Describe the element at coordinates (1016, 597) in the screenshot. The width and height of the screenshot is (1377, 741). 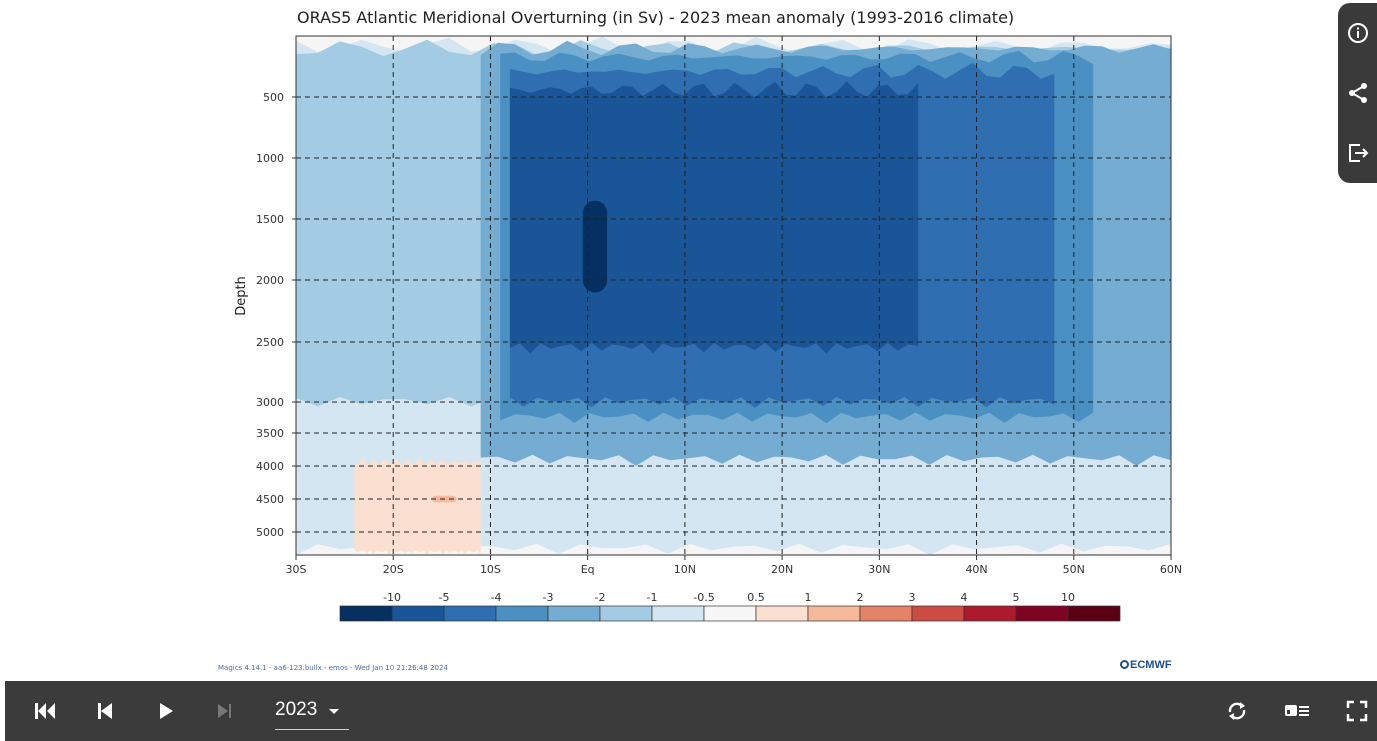
I see `colorbar-label: 5` at that location.